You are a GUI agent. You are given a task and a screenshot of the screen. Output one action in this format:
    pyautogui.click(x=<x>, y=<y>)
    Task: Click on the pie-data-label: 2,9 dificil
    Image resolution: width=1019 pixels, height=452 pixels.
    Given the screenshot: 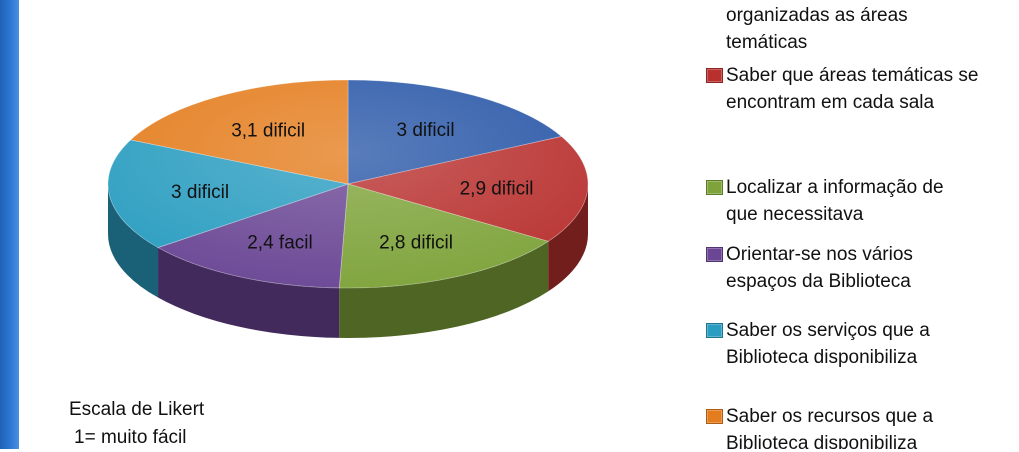 What is the action you would take?
    pyautogui.click(x=497, y=189)
    